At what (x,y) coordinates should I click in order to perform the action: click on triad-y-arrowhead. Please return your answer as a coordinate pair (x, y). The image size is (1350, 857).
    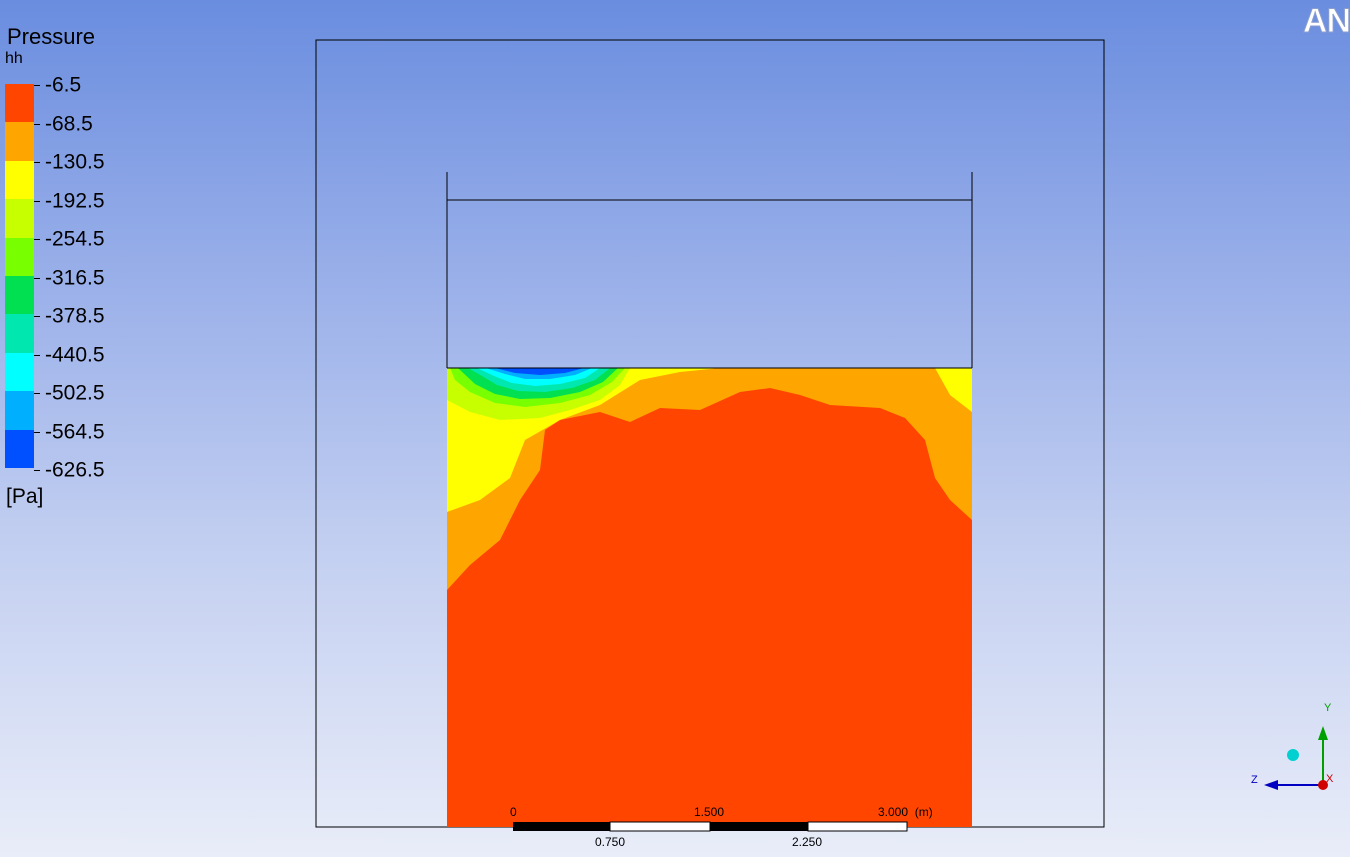
    Looking at the image, I should click on (1323, 733).